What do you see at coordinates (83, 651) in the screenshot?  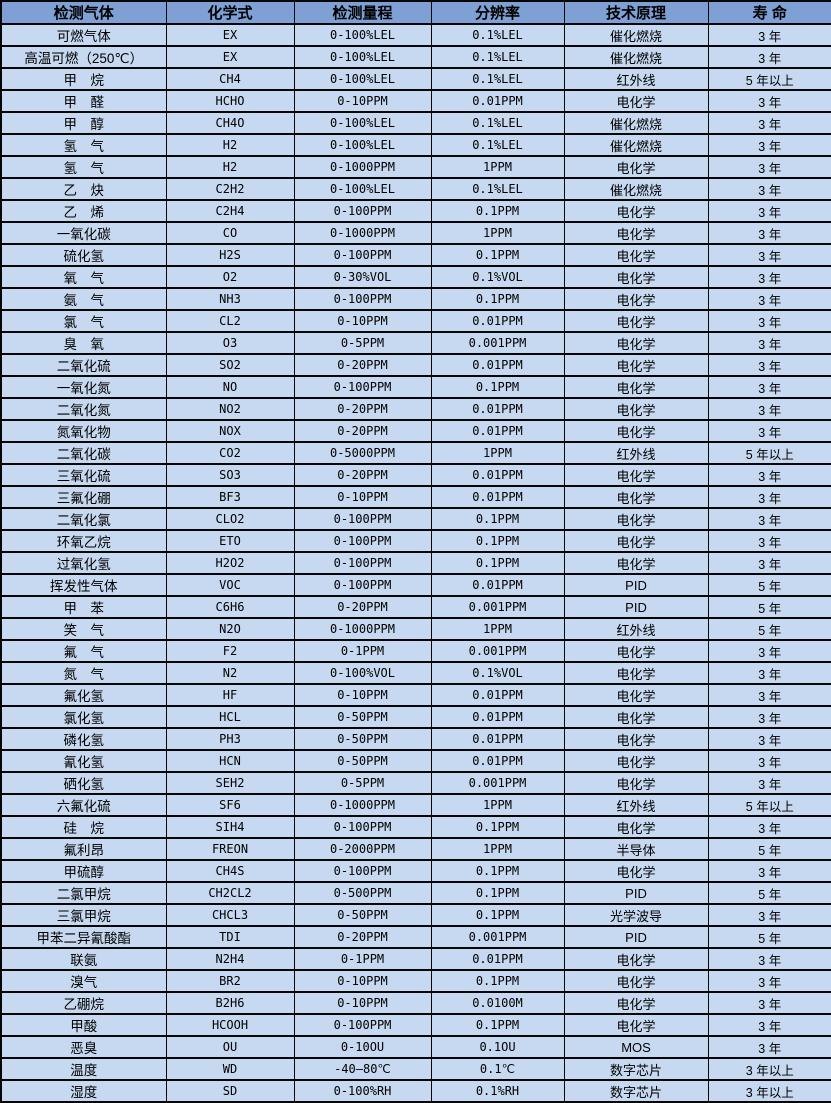 I see `cell-gas: 氟 气` at bounding box center [83, 651].